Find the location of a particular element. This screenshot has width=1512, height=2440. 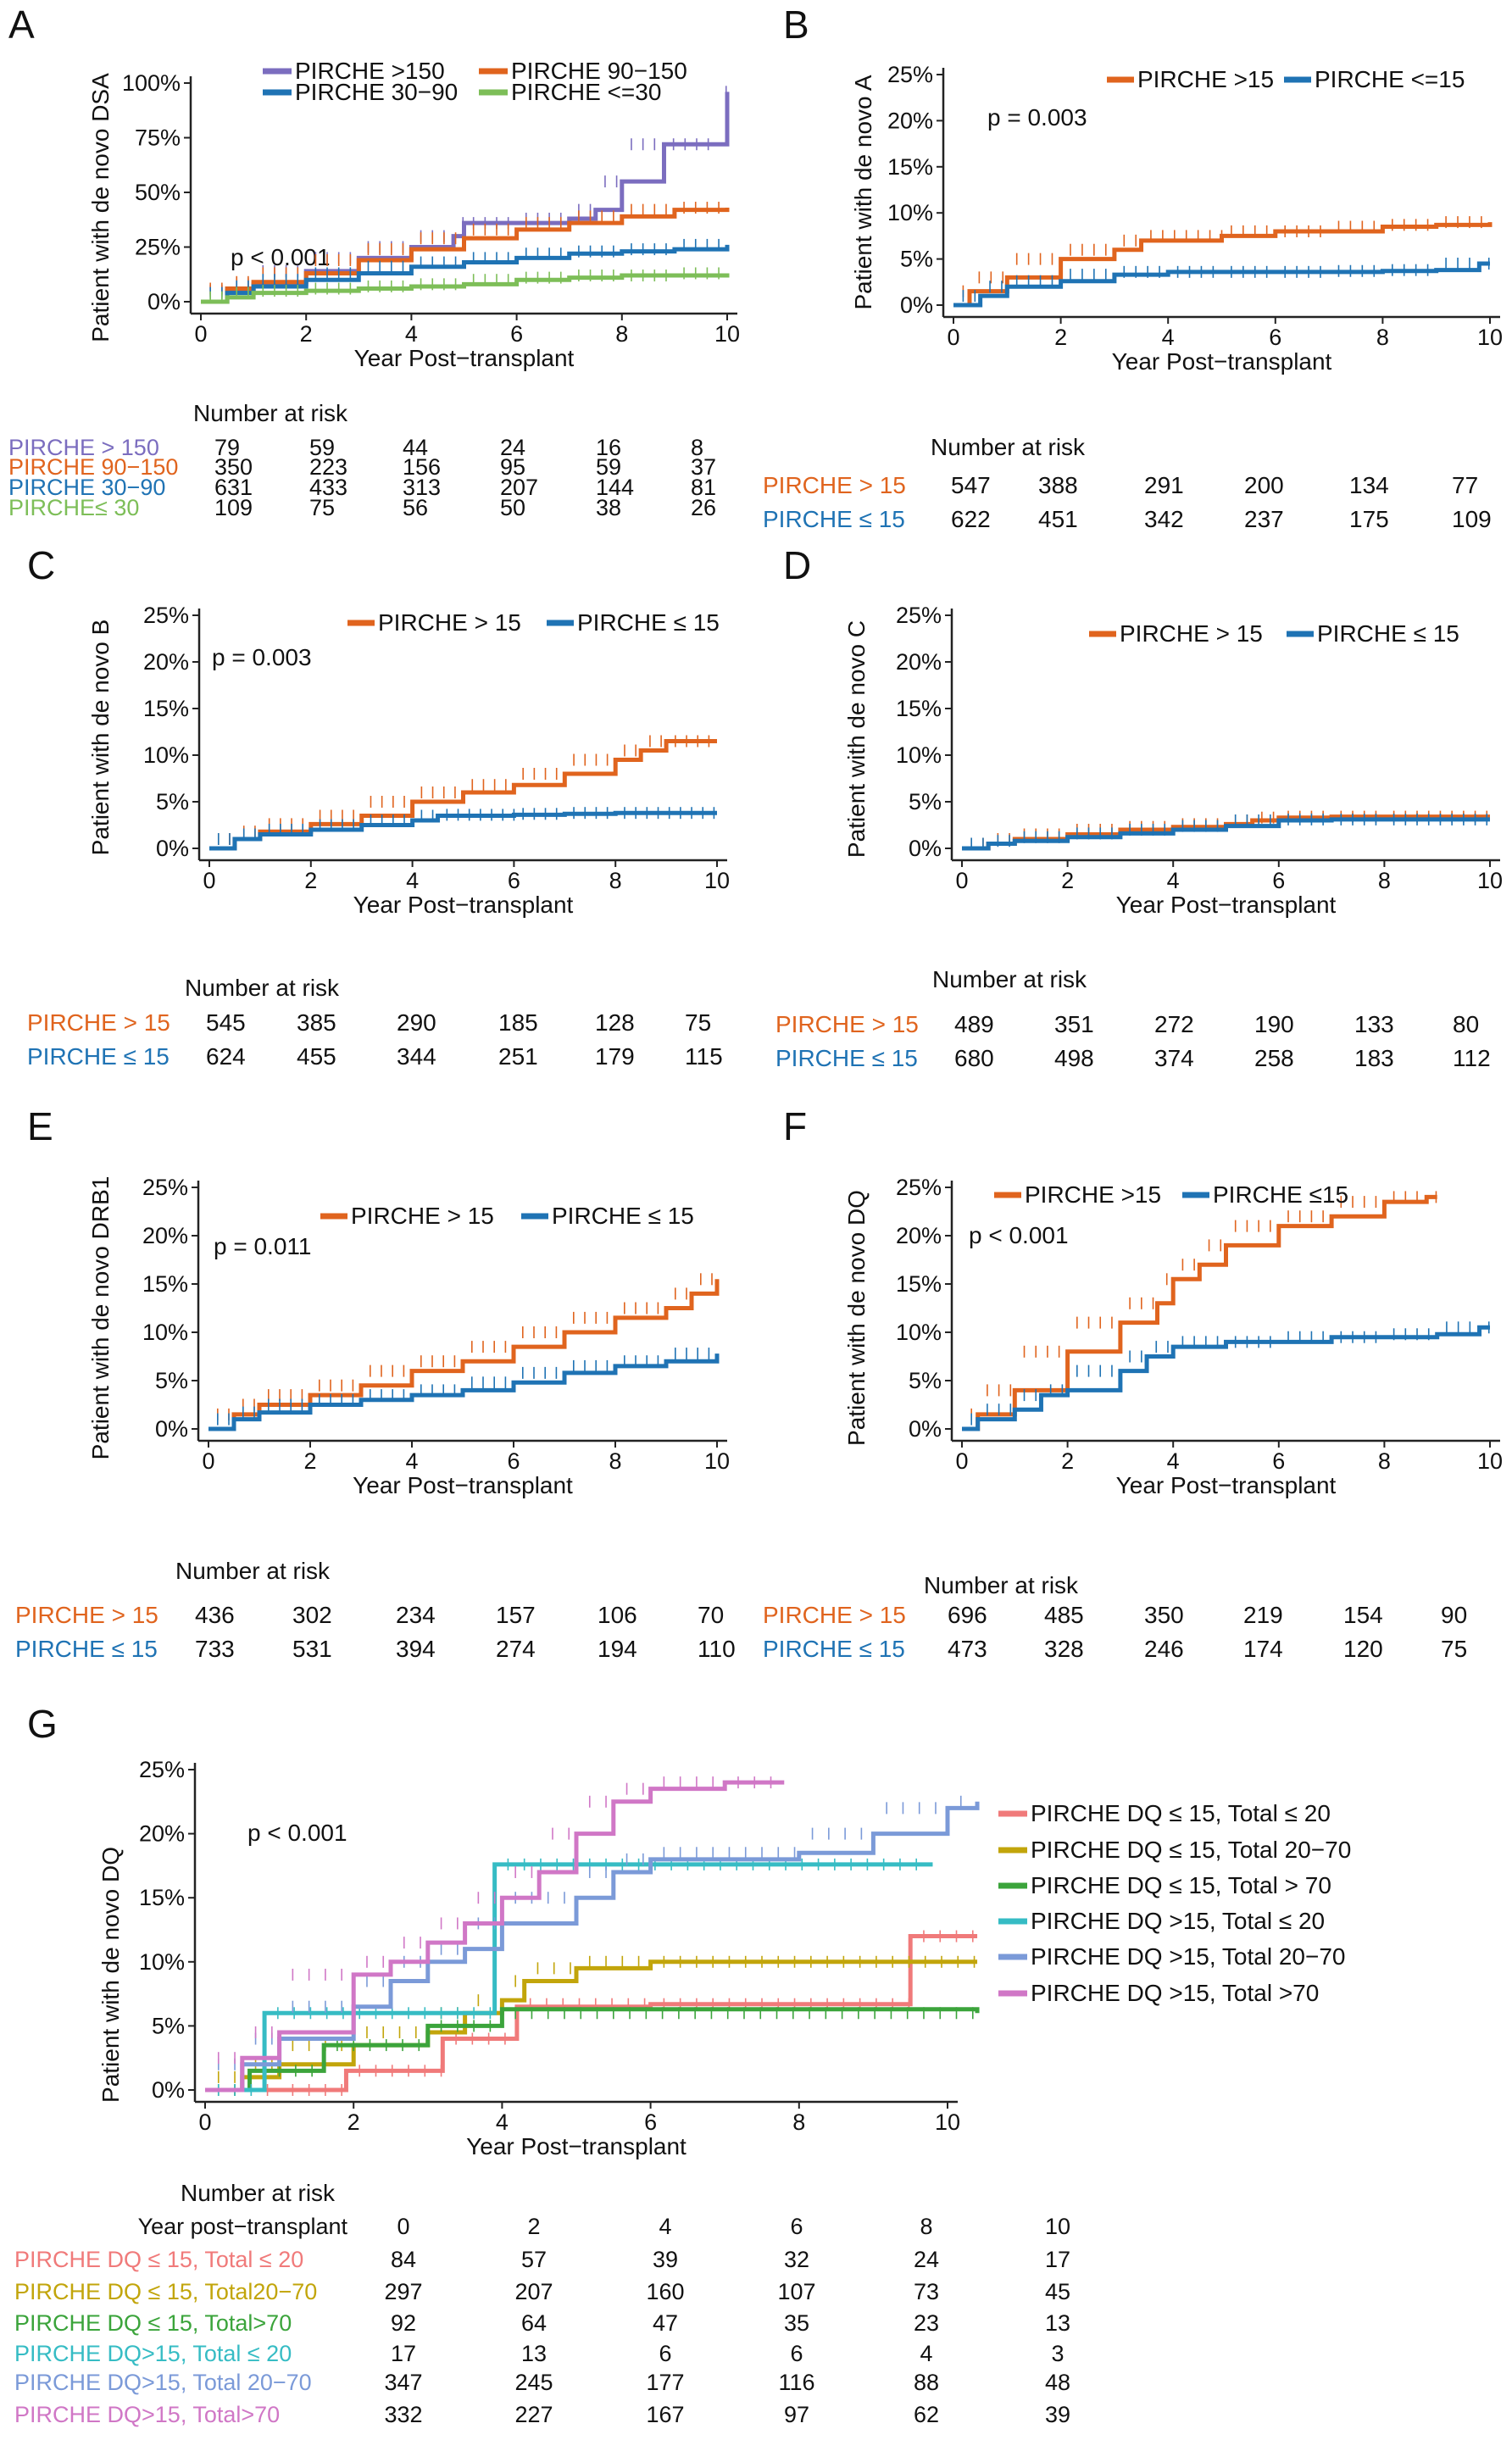

risk-cell: 92 is located at coordinates (404, 2323).